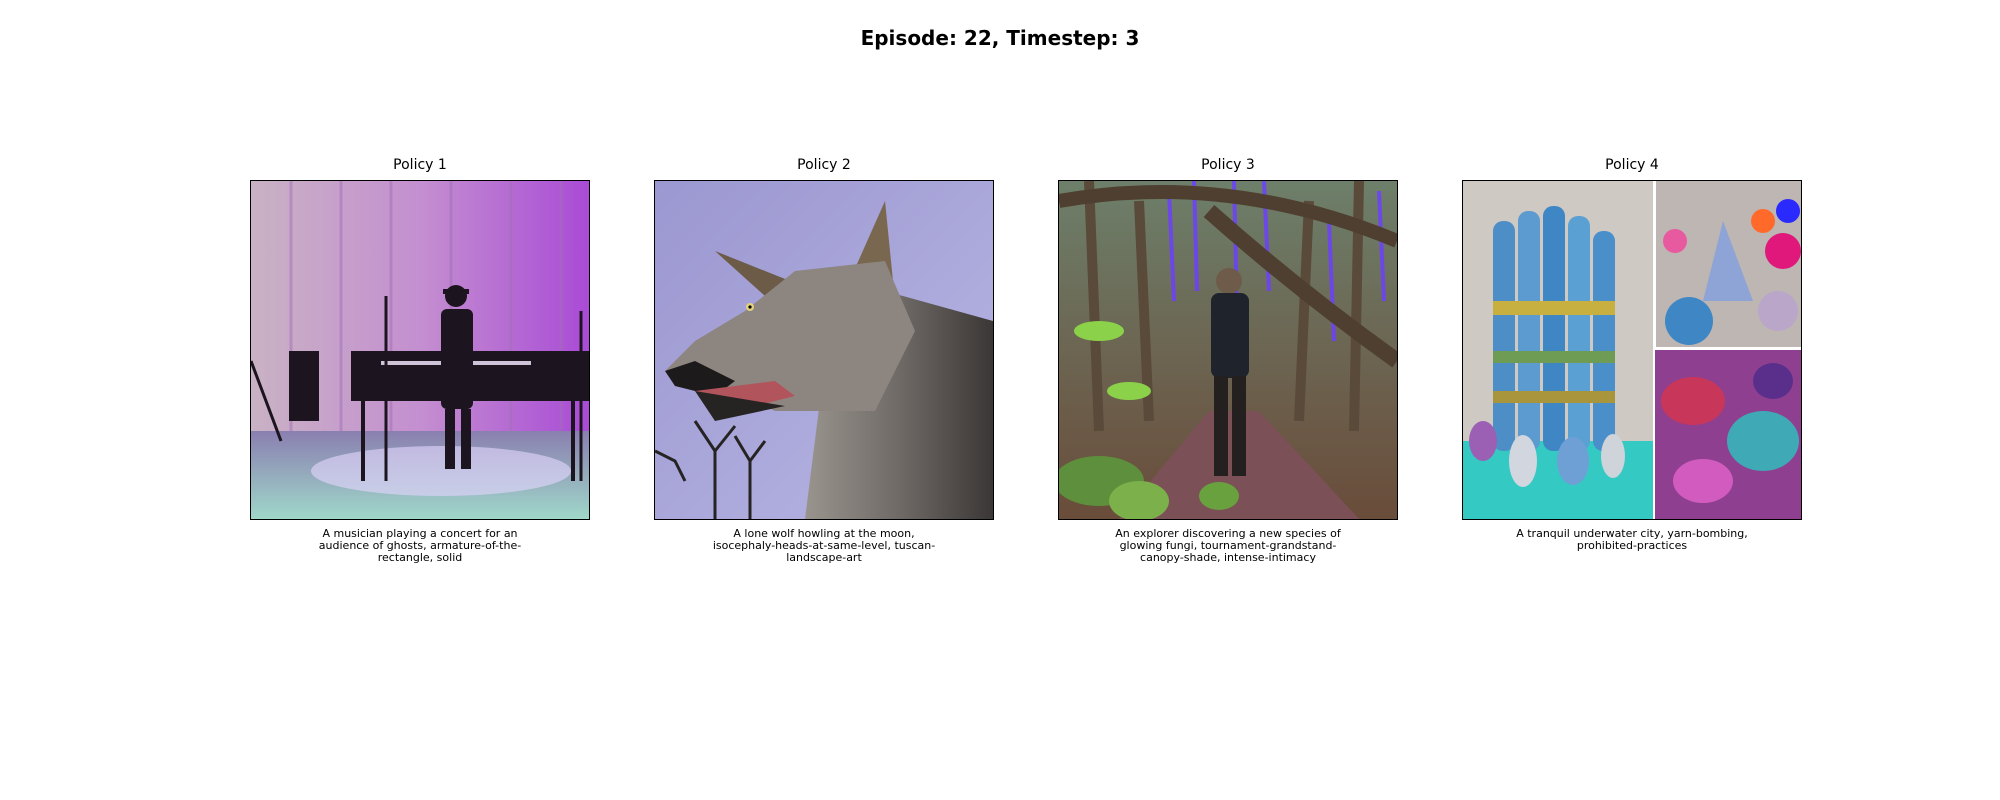 Image resolution: width=2000 pixels, height=800 pixels. I want to click on wolf-image, so click(824, 350).